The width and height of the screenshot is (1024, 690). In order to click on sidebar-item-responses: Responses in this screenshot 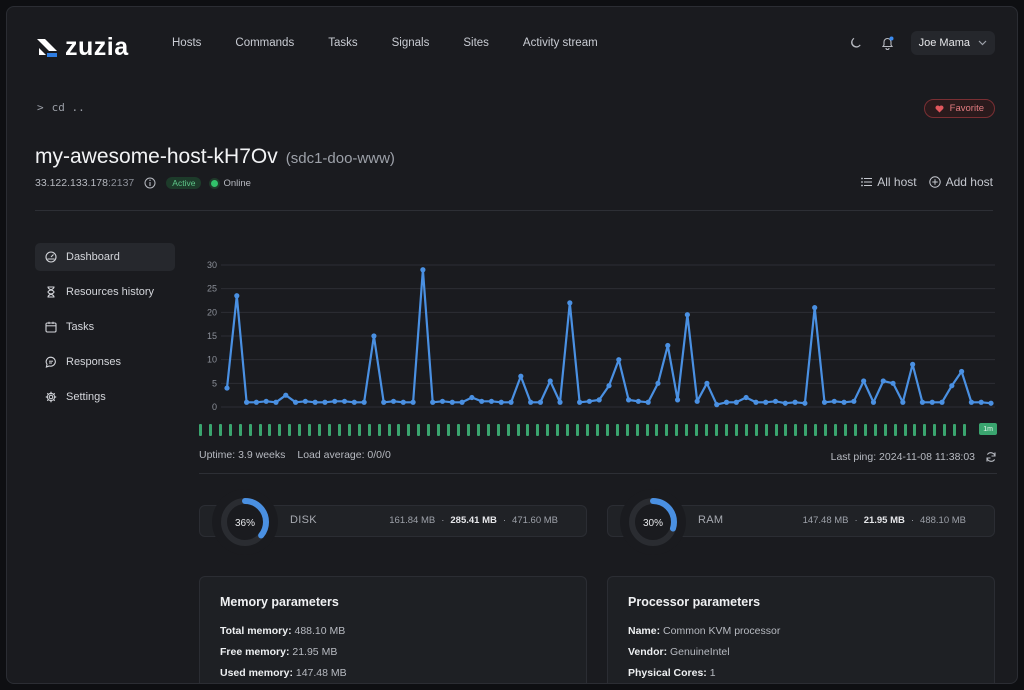, I will do `click(105, 362)`.